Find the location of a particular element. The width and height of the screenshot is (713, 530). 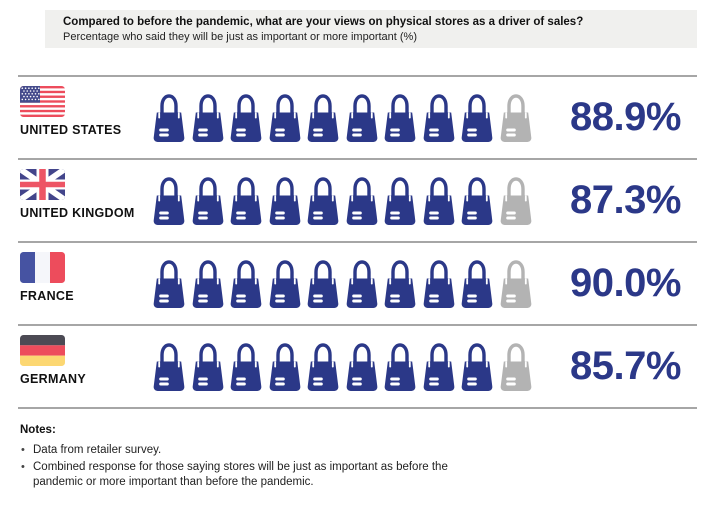

country-label: GERMANY is located at coordinates (53, 379).